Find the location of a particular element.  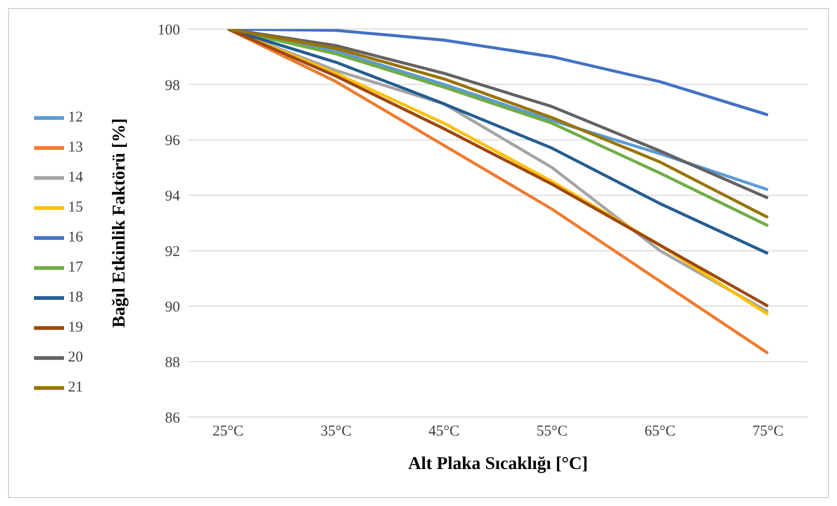

x-tick-label: 45°C is located at coordinates (444, 432).